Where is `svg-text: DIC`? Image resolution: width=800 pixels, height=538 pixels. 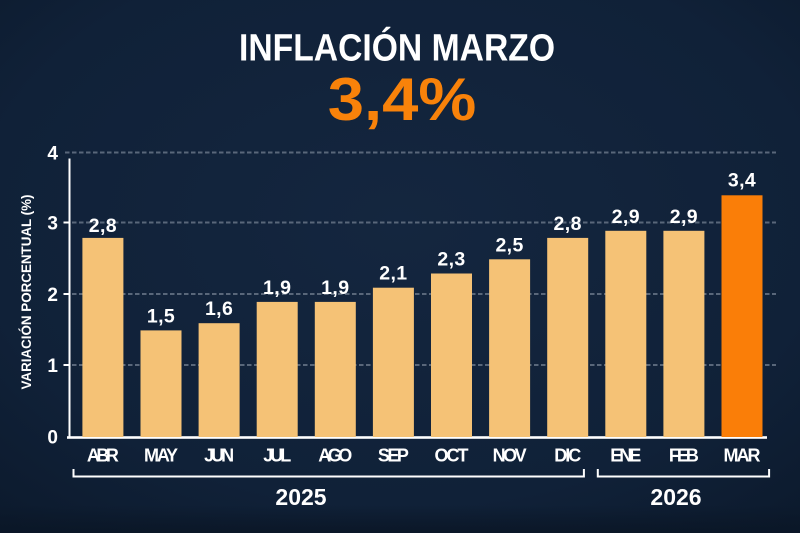
svg-text: DIC is located at coordinates (567, 456).